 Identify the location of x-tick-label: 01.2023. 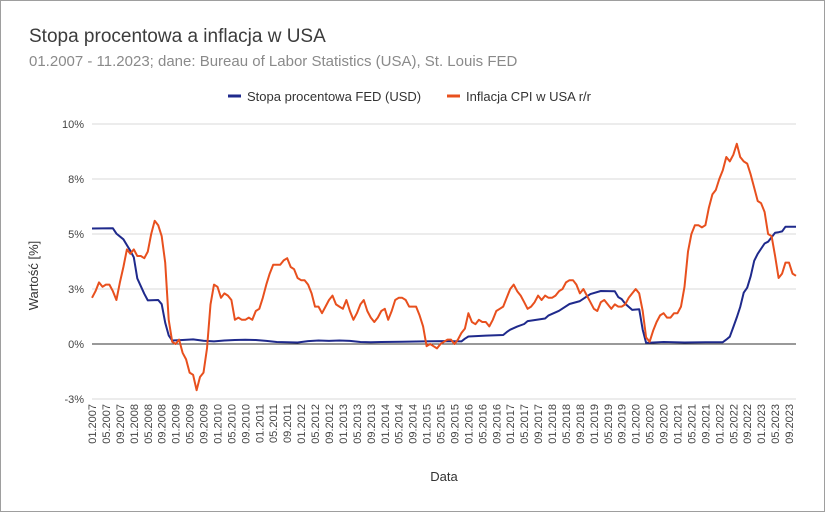
(762, 424).